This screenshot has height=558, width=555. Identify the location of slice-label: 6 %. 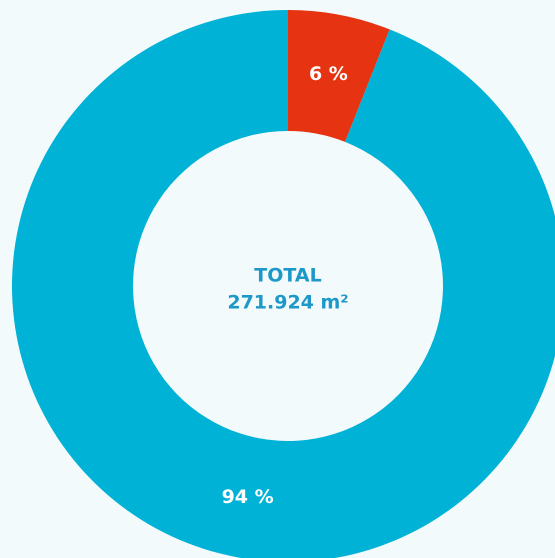
(328, 74).